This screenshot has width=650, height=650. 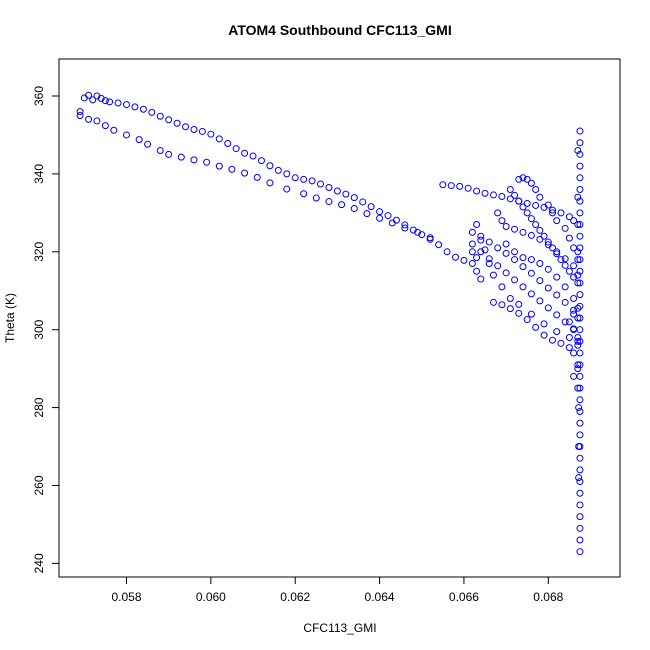 What do you see at coordinates (39, 485) in the screenshot?
I see `y-tick-label: 260` at bounding box center [39, 485].